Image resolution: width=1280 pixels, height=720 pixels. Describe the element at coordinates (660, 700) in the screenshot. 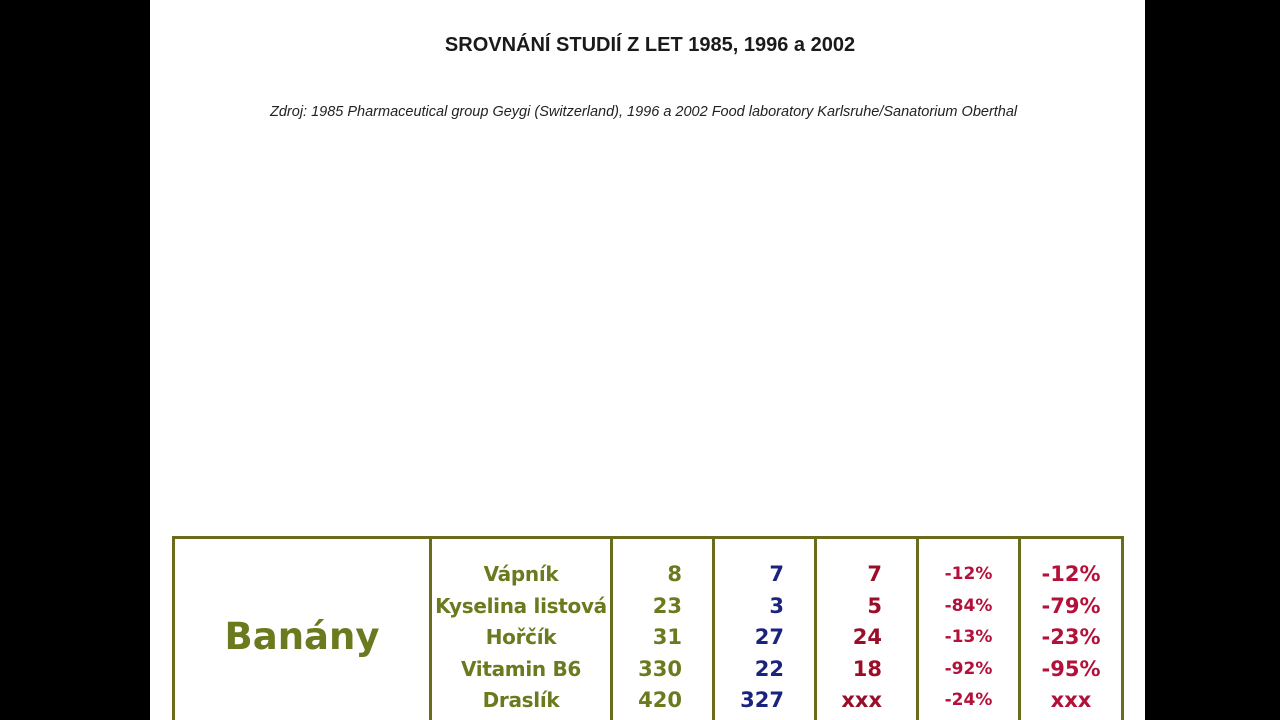

I see `value-1985: 420` at that location.